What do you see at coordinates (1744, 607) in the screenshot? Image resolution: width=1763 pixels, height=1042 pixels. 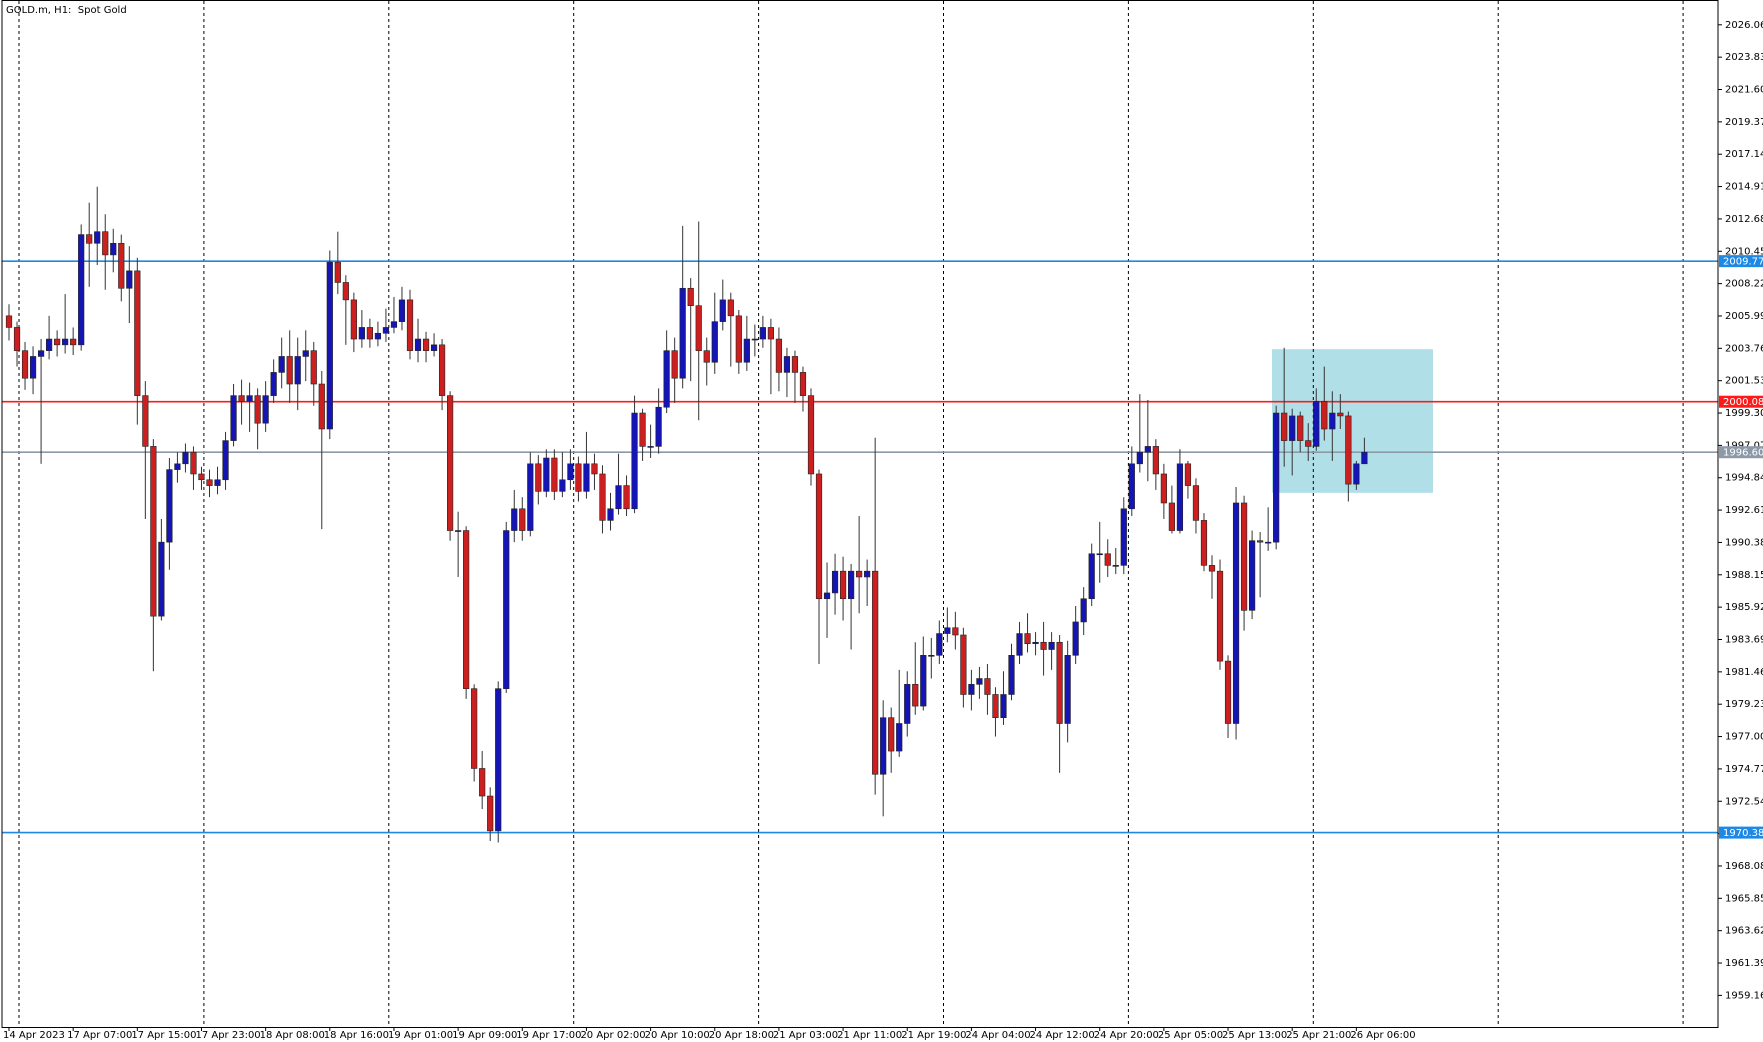 I see `y-tick-label: 1985.92` at bounding box center [1744, 607].